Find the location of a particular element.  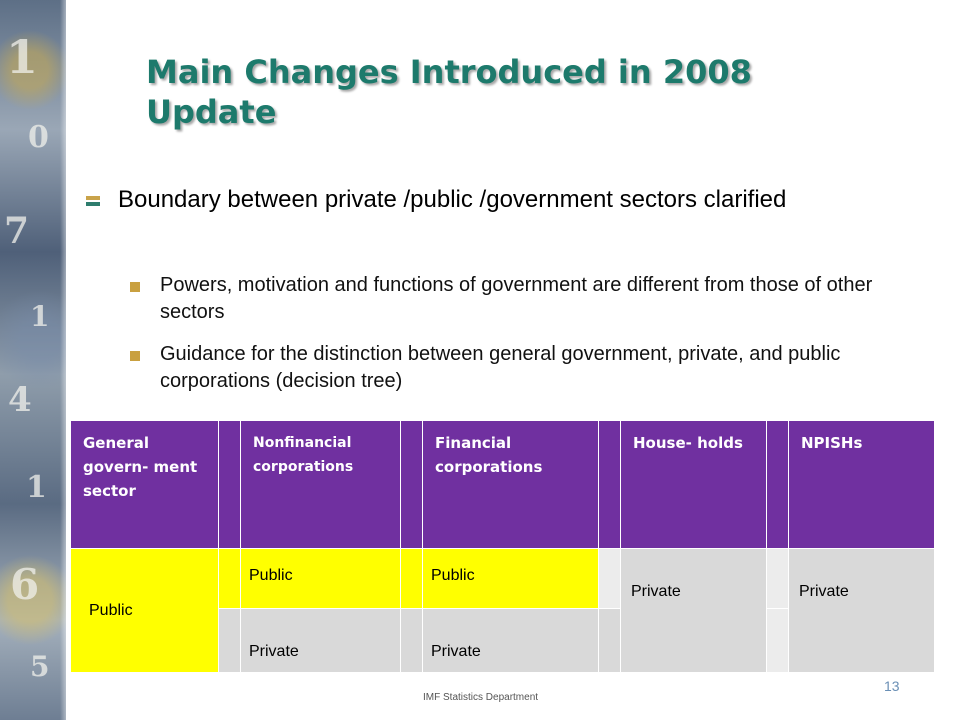

page-title: Main Changes Introduced in 2008 Update is located at coordinates (449, 92).